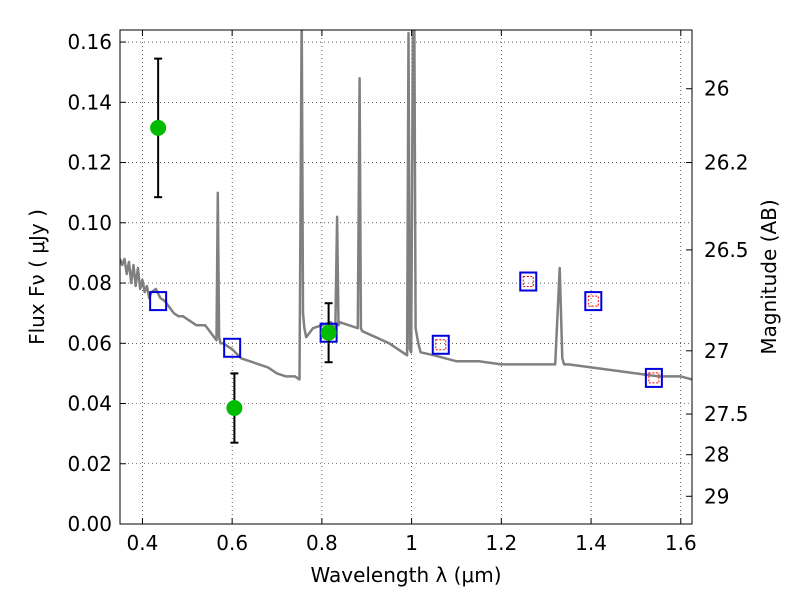  Describe the element at coordinates (37, 277) in the screenshot. I see `y-axis-label: Flux Fν ( μJy )` at that location.